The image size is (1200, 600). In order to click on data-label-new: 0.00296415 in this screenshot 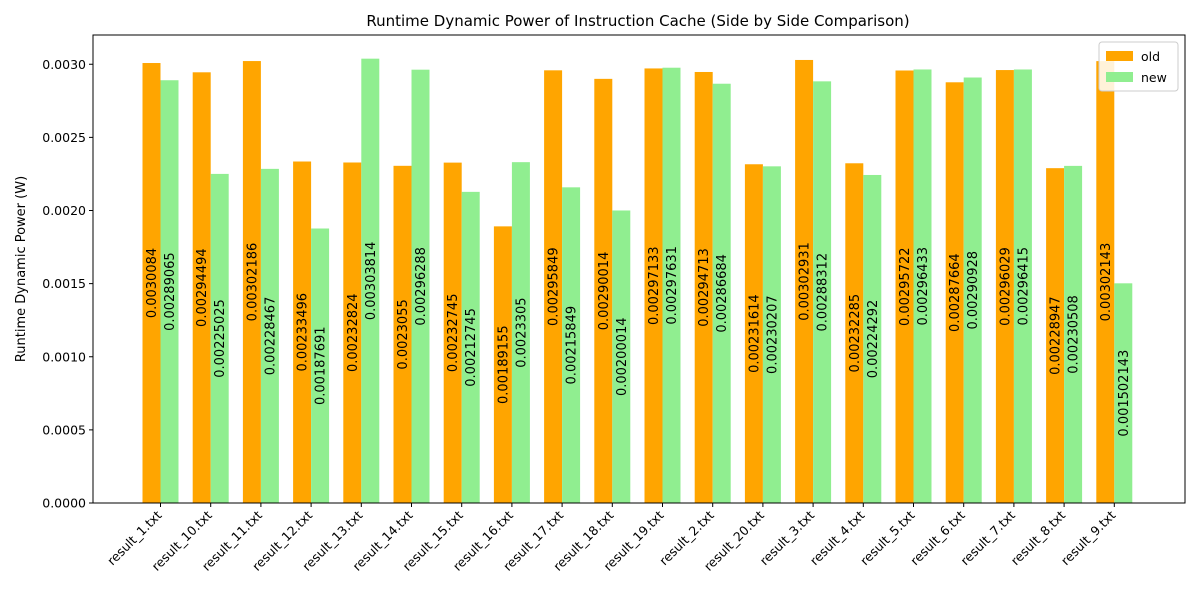, I will do `click(1023, 286)`.